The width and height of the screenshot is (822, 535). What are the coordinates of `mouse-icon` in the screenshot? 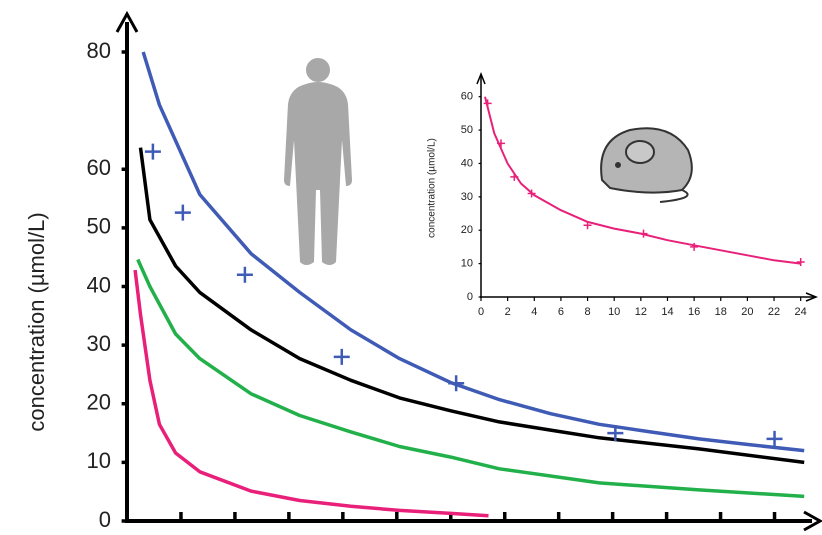 It's located at (646, 165).